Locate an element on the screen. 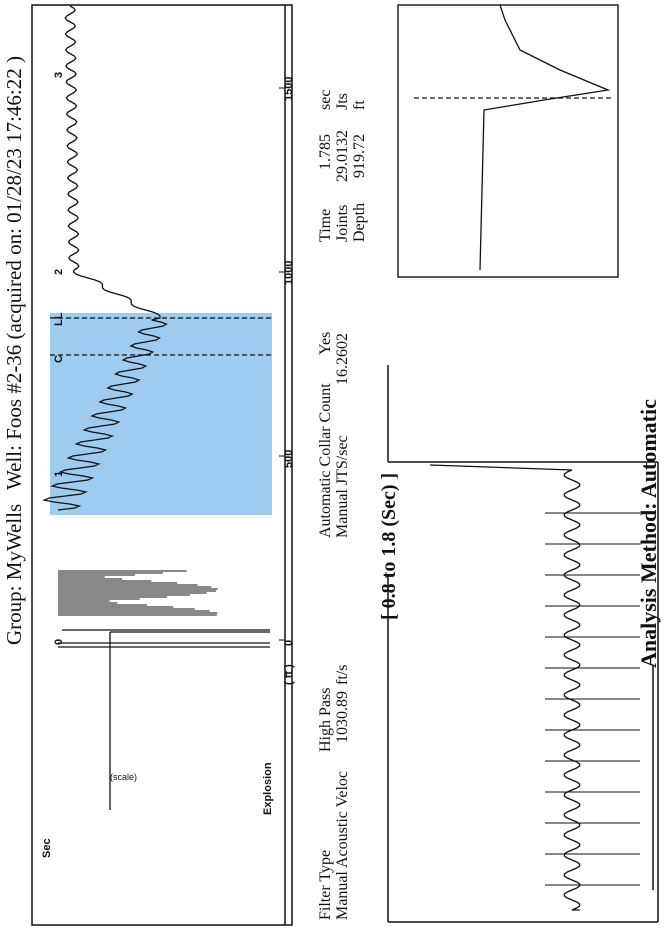  joints-value: 29.0132 is located at coordinates (342, 156).